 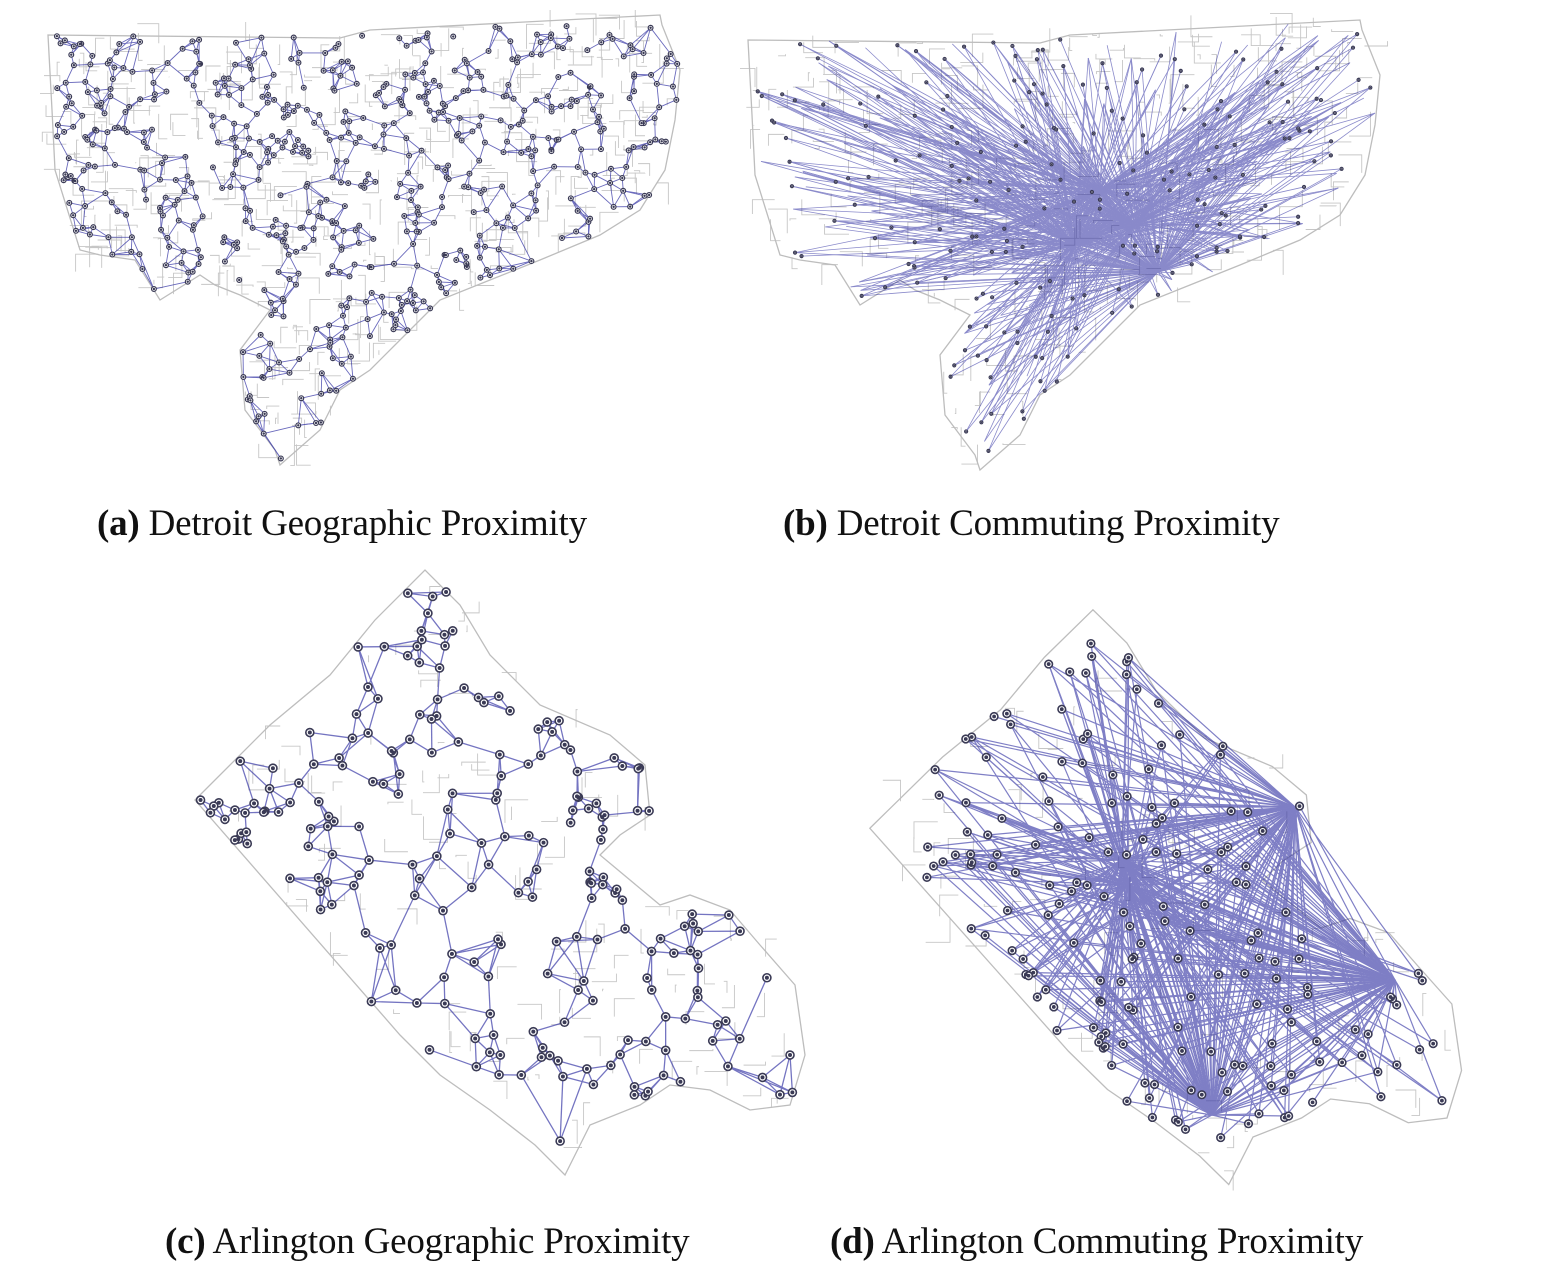 I want to click on caption-d: (d) Arlington Commuting Proximity, so click(x=1096, y=1241).